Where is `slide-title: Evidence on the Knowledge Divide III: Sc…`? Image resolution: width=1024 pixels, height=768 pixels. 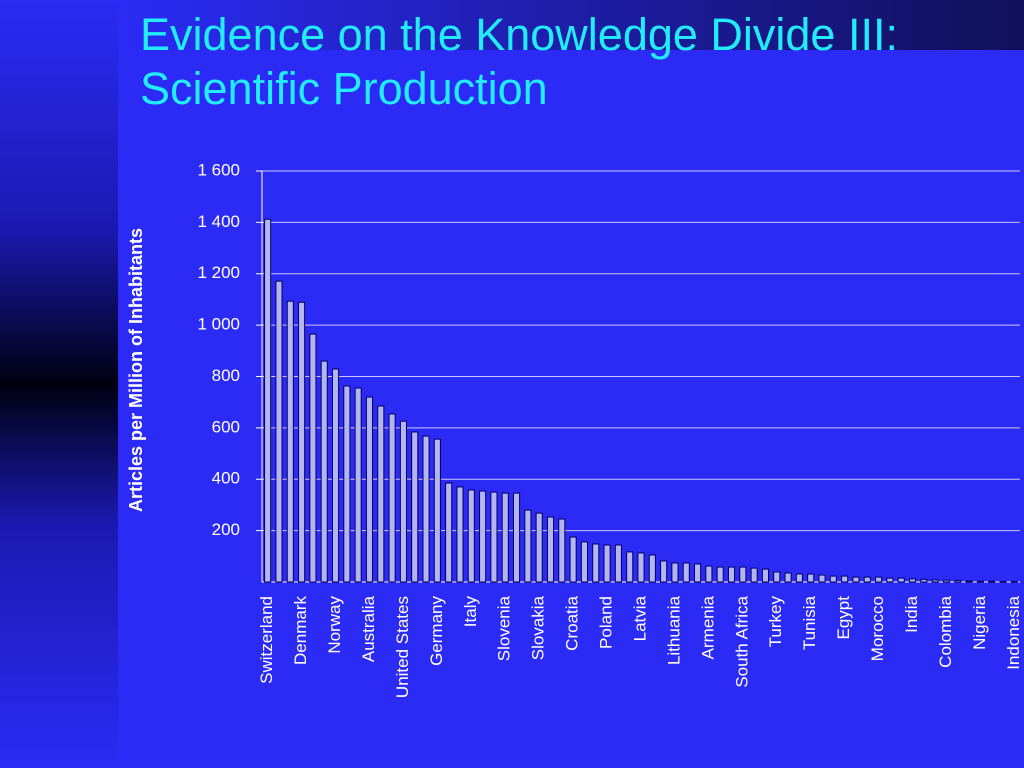 slide-title: Evidence on the Knowledge Divide III: Sc… is located at coordinates (519, 61).